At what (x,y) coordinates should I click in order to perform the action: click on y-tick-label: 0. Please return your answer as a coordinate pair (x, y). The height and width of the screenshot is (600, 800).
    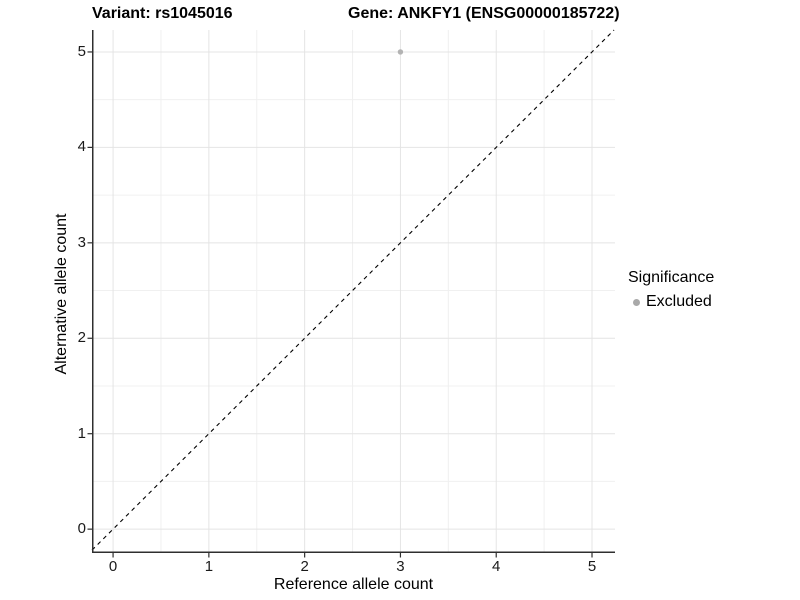
    Looking at the image, I should click on (81, 529).